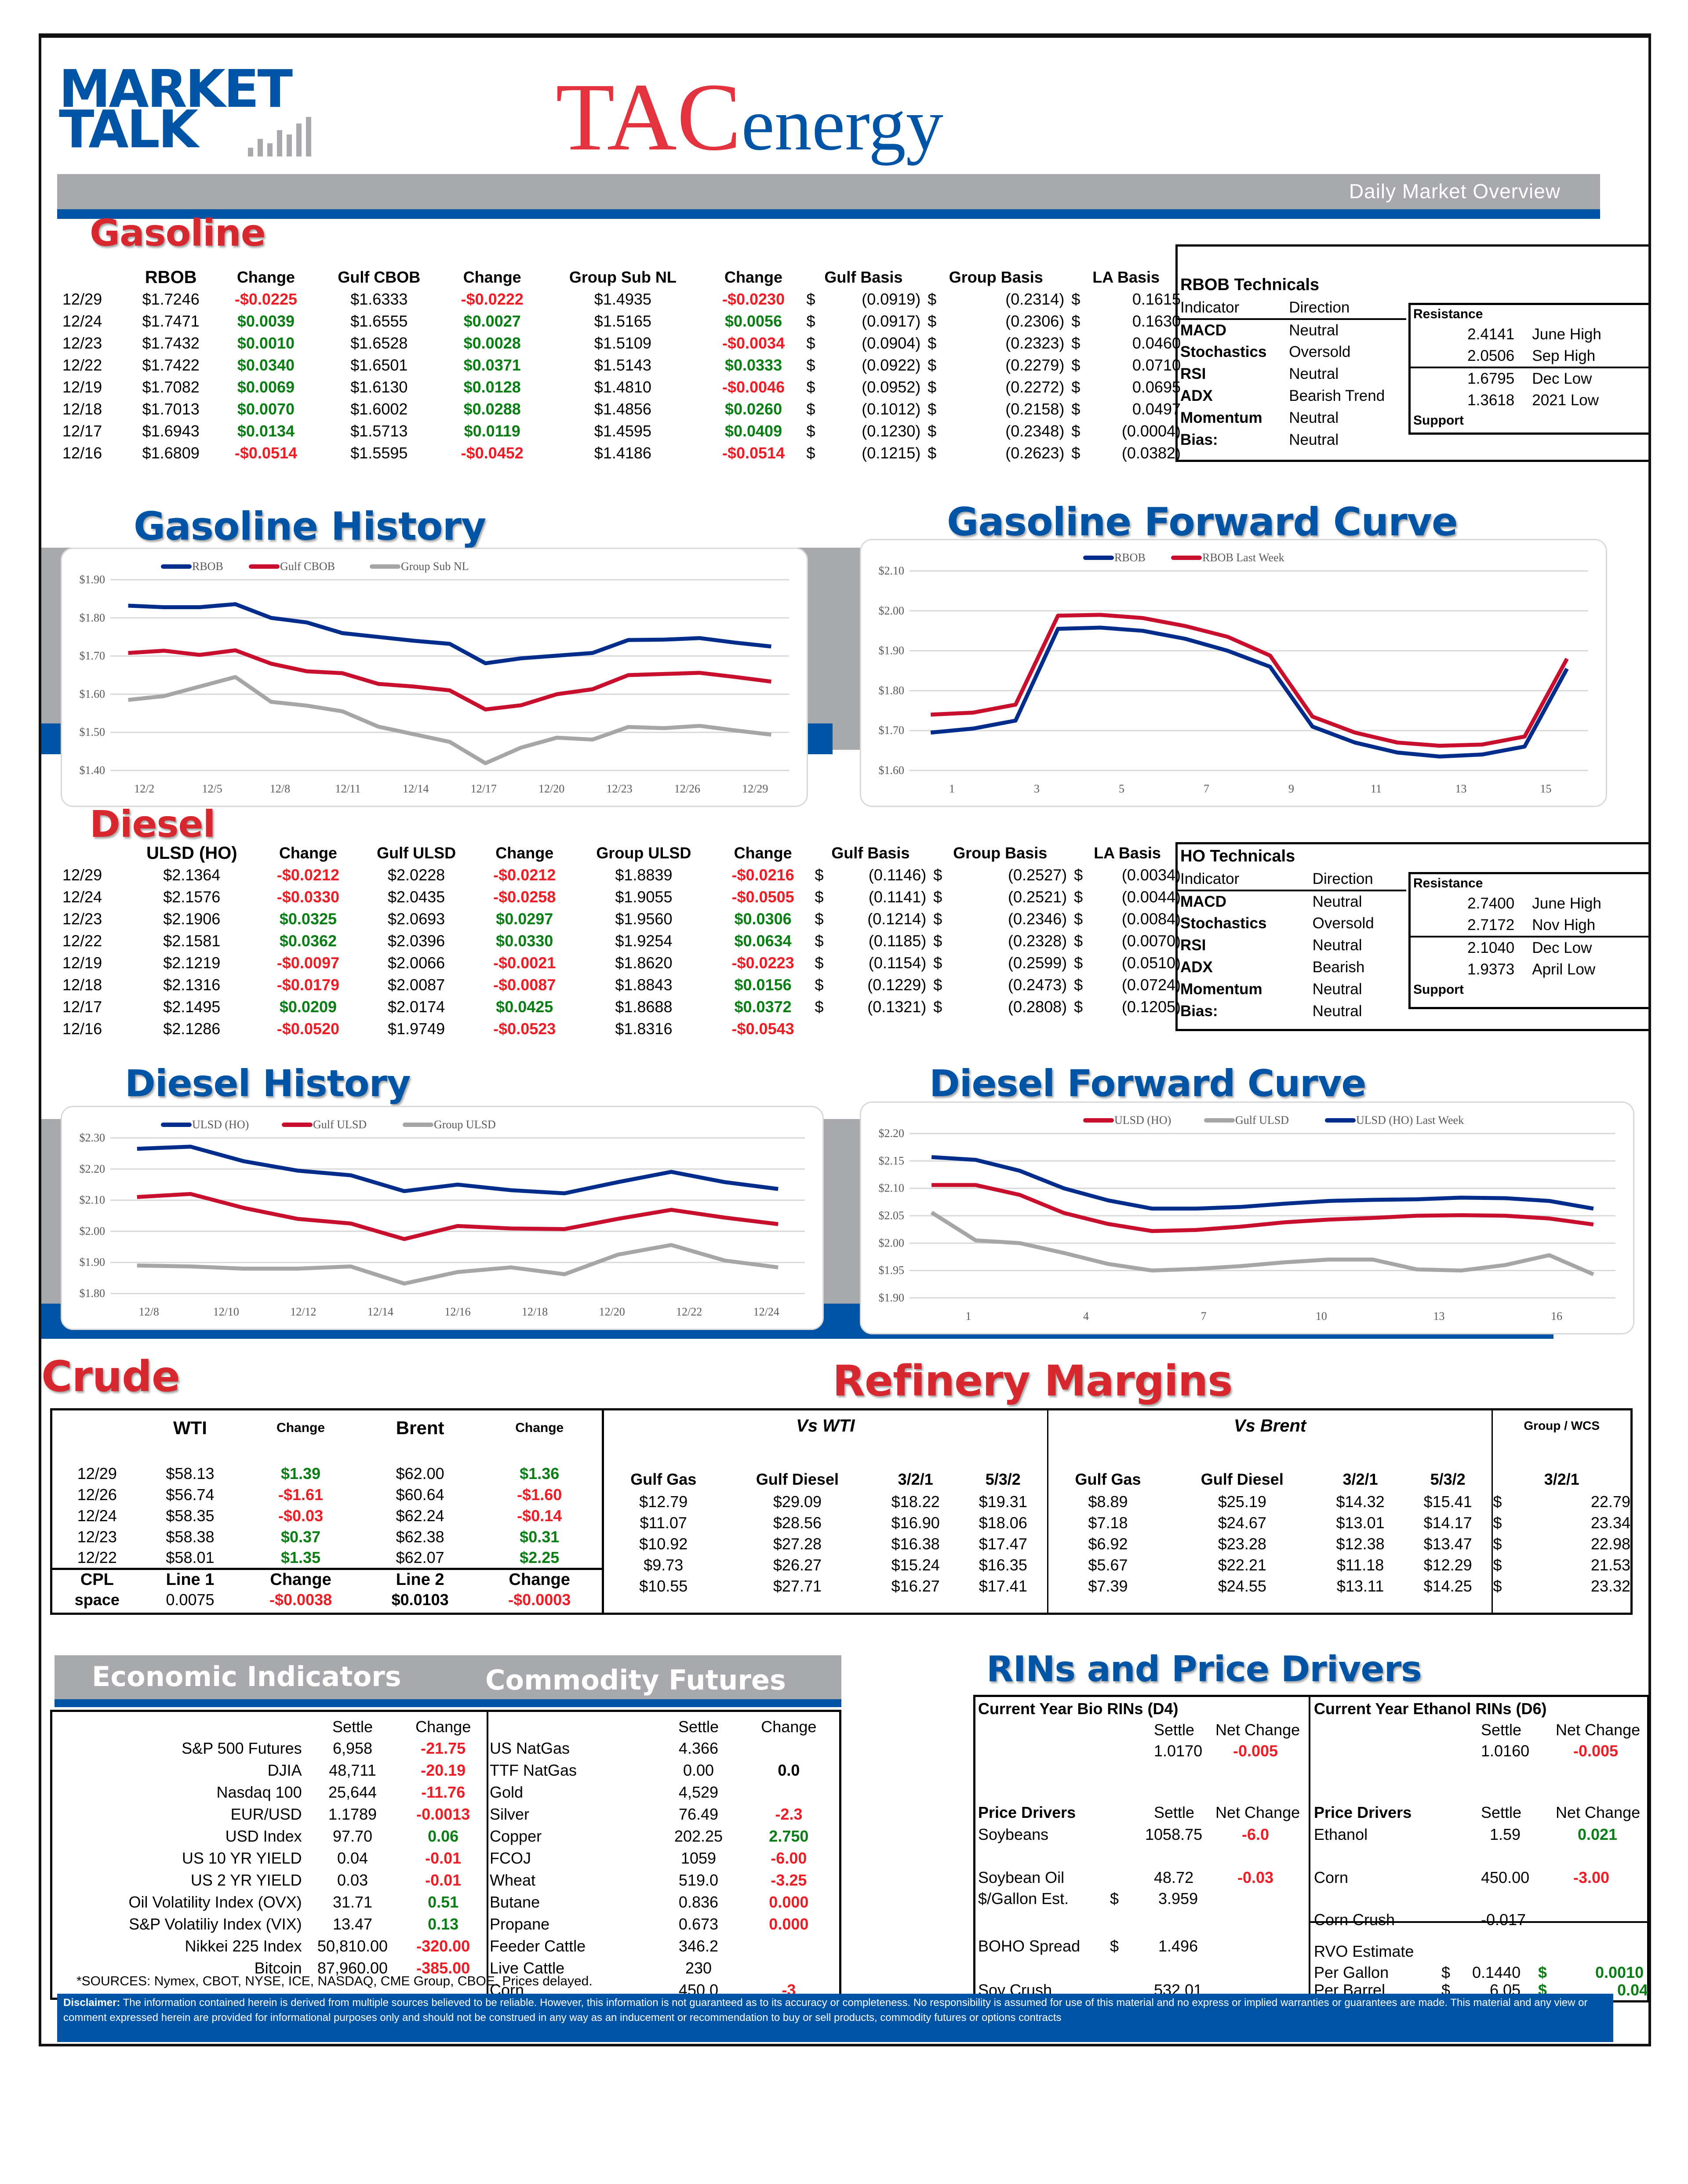  I want to click on econ-header-band, so click(448, 1677).